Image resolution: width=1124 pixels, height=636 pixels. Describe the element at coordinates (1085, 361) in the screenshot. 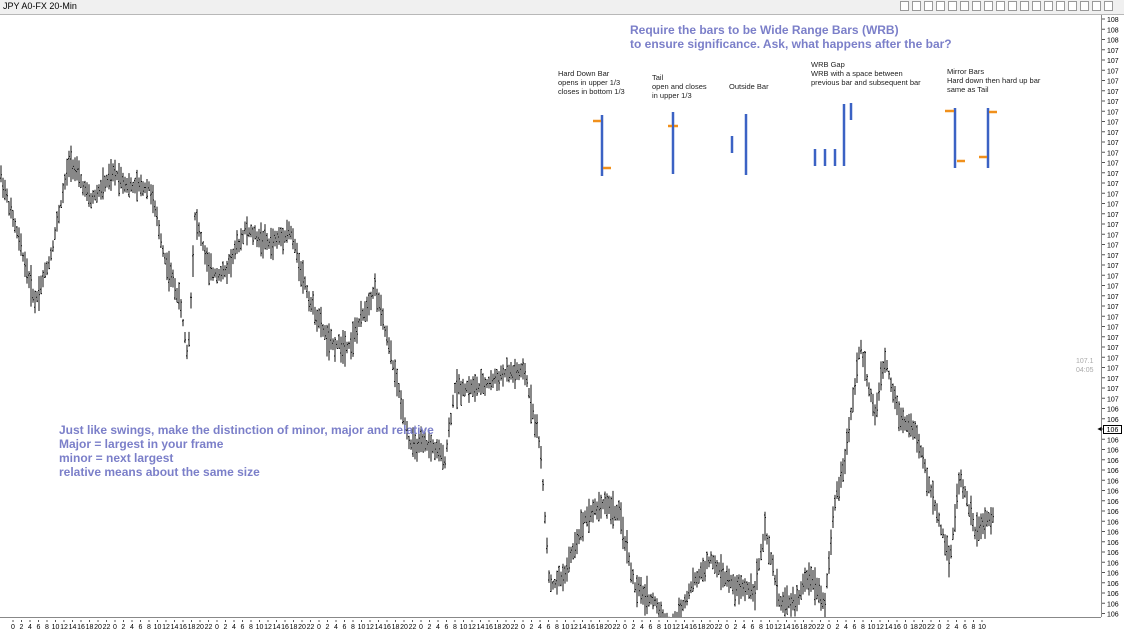

I see `readout-price: 107.1` at that location.